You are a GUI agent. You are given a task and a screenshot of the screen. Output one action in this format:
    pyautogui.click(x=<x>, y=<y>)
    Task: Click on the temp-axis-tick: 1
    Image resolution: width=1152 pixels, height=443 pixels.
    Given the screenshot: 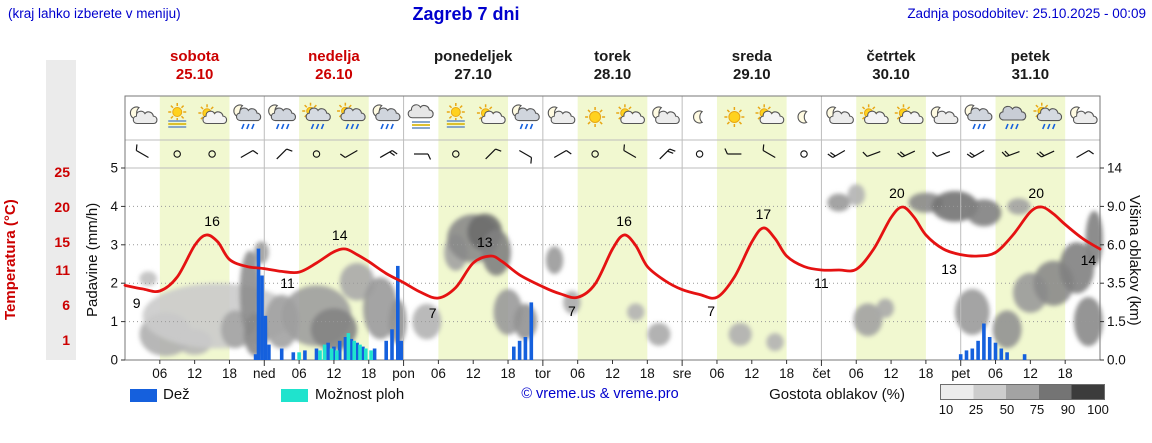 What is the action you would take?
    pyautogui.click(x=66, y=340)
    